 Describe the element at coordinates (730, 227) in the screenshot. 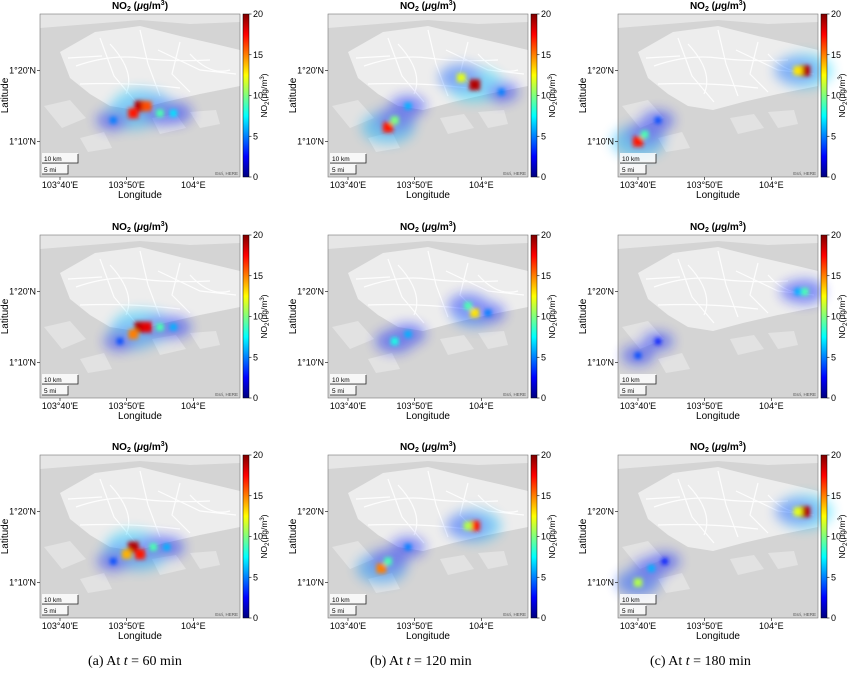

I see `title-units: g/m` at that location.